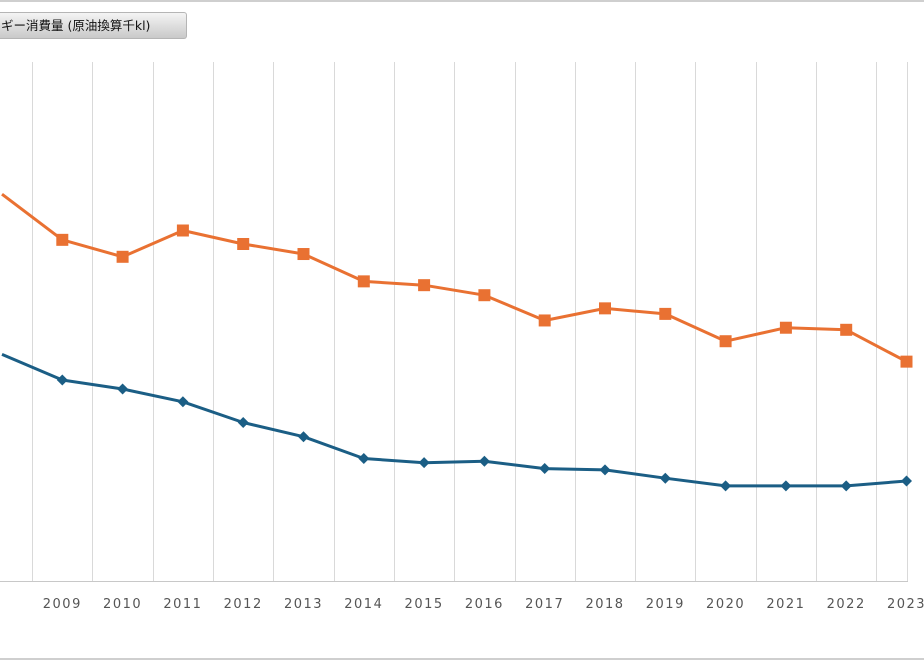 The height and width of the screenshot is (662, 924). I want to click on x-tick-label: 2021, so click(785, 604).